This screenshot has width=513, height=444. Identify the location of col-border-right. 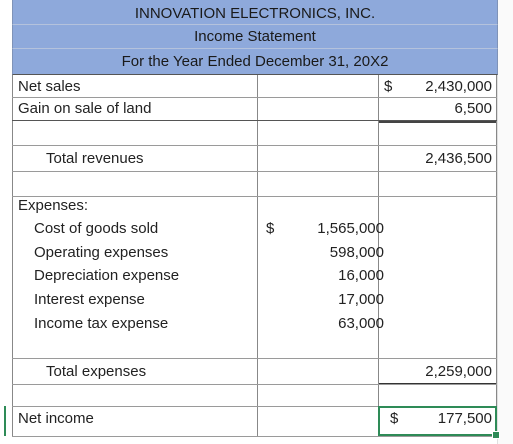
(496, 256).